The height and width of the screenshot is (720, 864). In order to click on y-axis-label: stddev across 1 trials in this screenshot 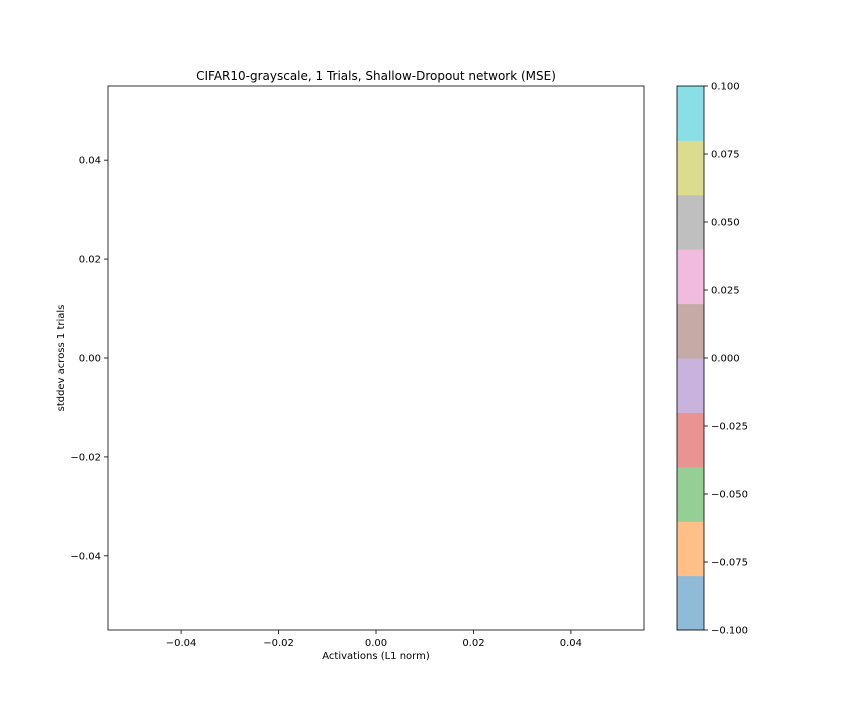, I will do `click(61, 358)`.